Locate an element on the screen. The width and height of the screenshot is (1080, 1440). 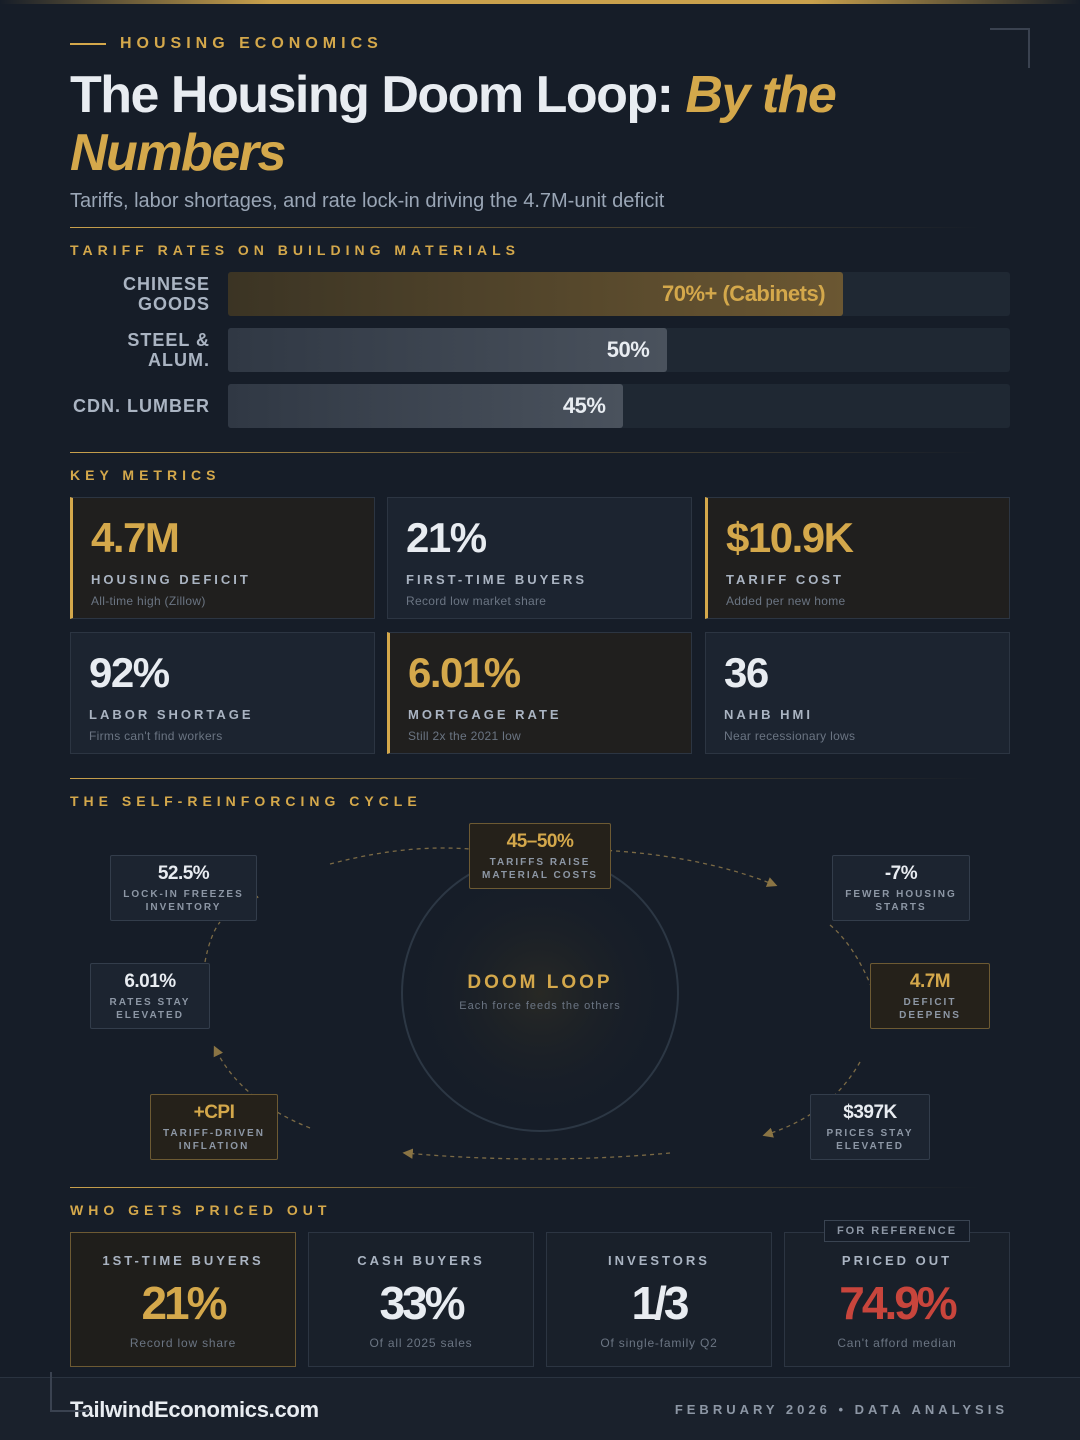
priced-out-value: 74.9% is located at coordinates (898, 1303).